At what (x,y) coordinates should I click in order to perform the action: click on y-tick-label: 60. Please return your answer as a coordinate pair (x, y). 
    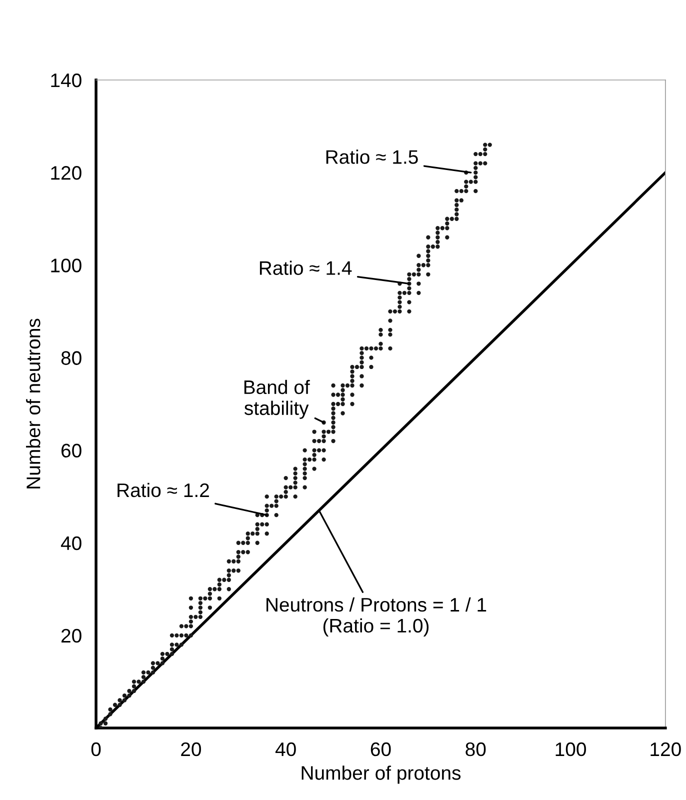
    Looking at the image, I should click on (72, 451).